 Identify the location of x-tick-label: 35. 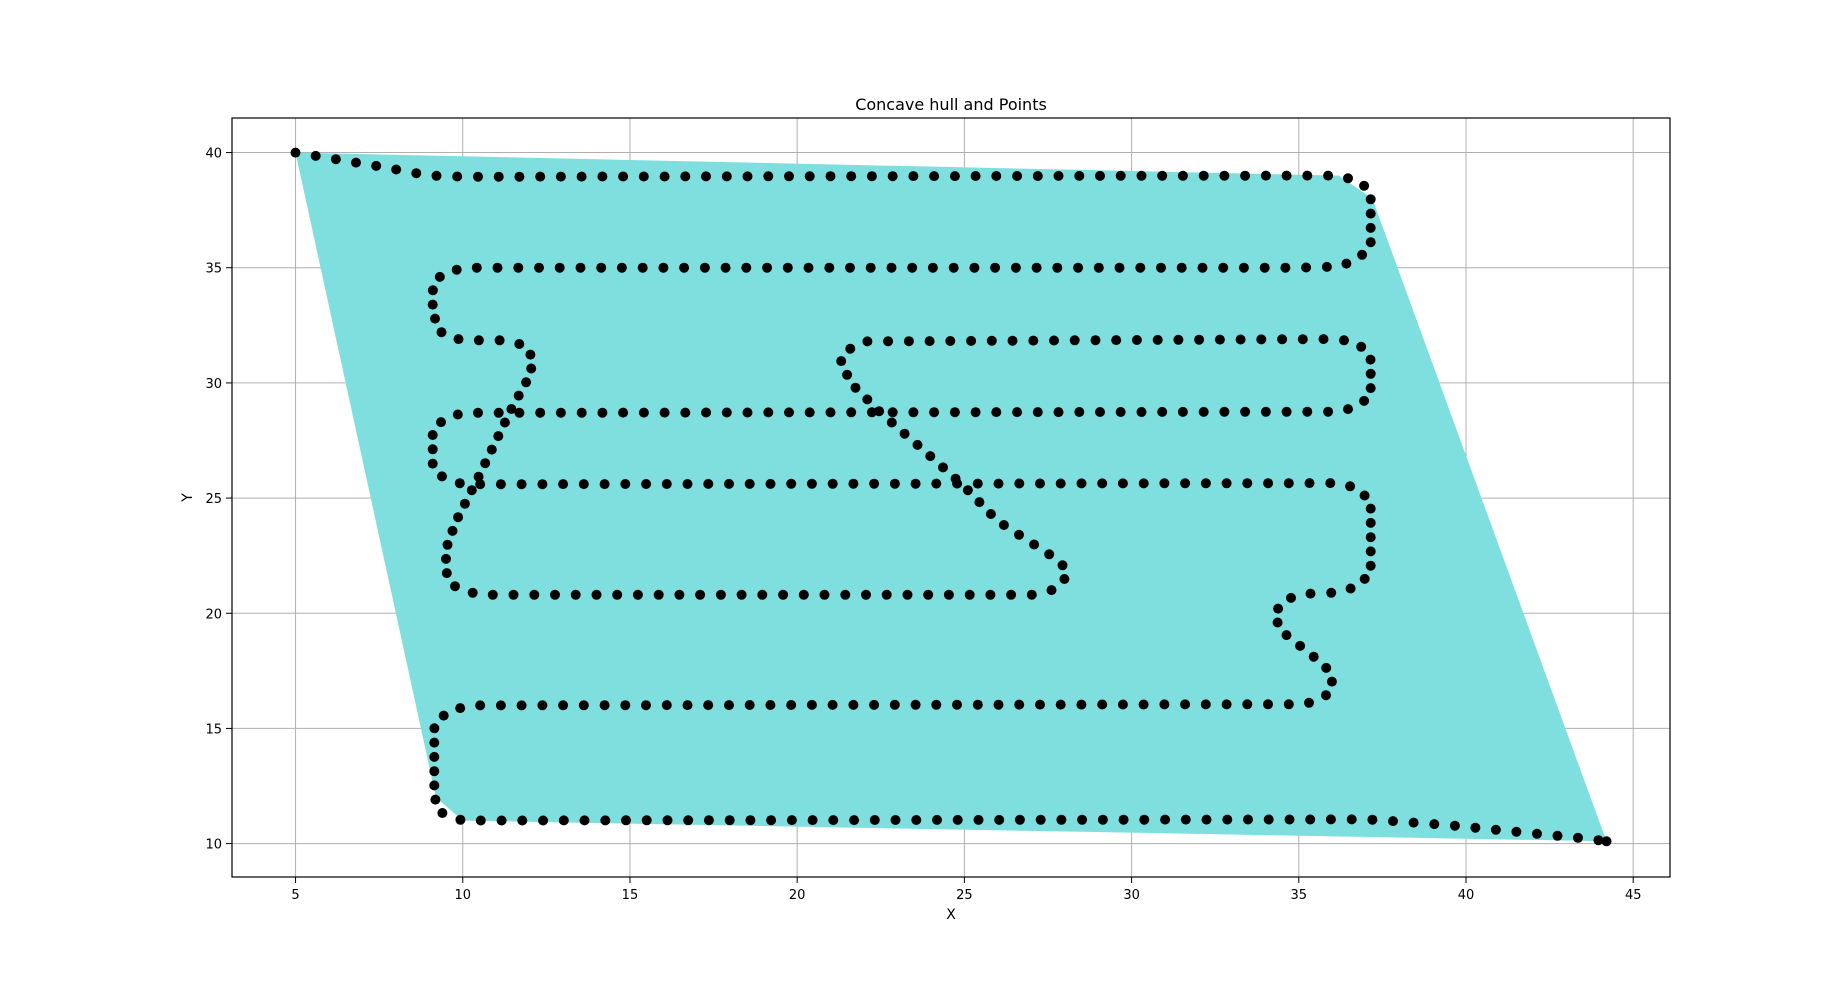
(1299, 895).